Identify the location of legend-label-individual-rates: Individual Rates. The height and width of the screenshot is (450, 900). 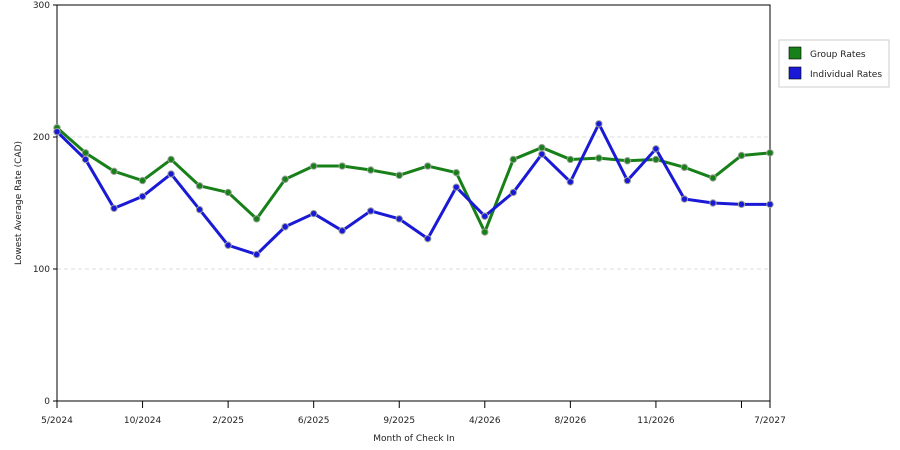
(846, 75).